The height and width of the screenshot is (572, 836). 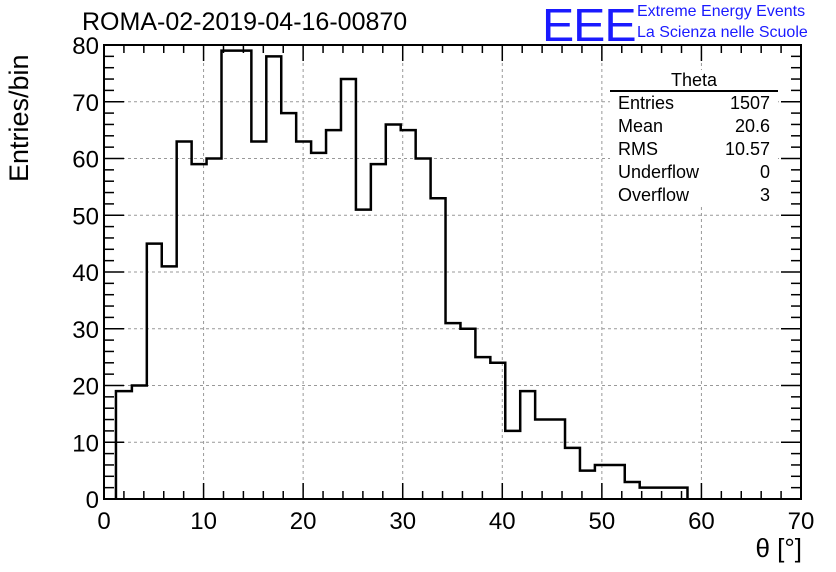 What do you see at coordinates (764, 195) in the screenshot?
I see `stats-value: 3` at bounding box center [764, 195].